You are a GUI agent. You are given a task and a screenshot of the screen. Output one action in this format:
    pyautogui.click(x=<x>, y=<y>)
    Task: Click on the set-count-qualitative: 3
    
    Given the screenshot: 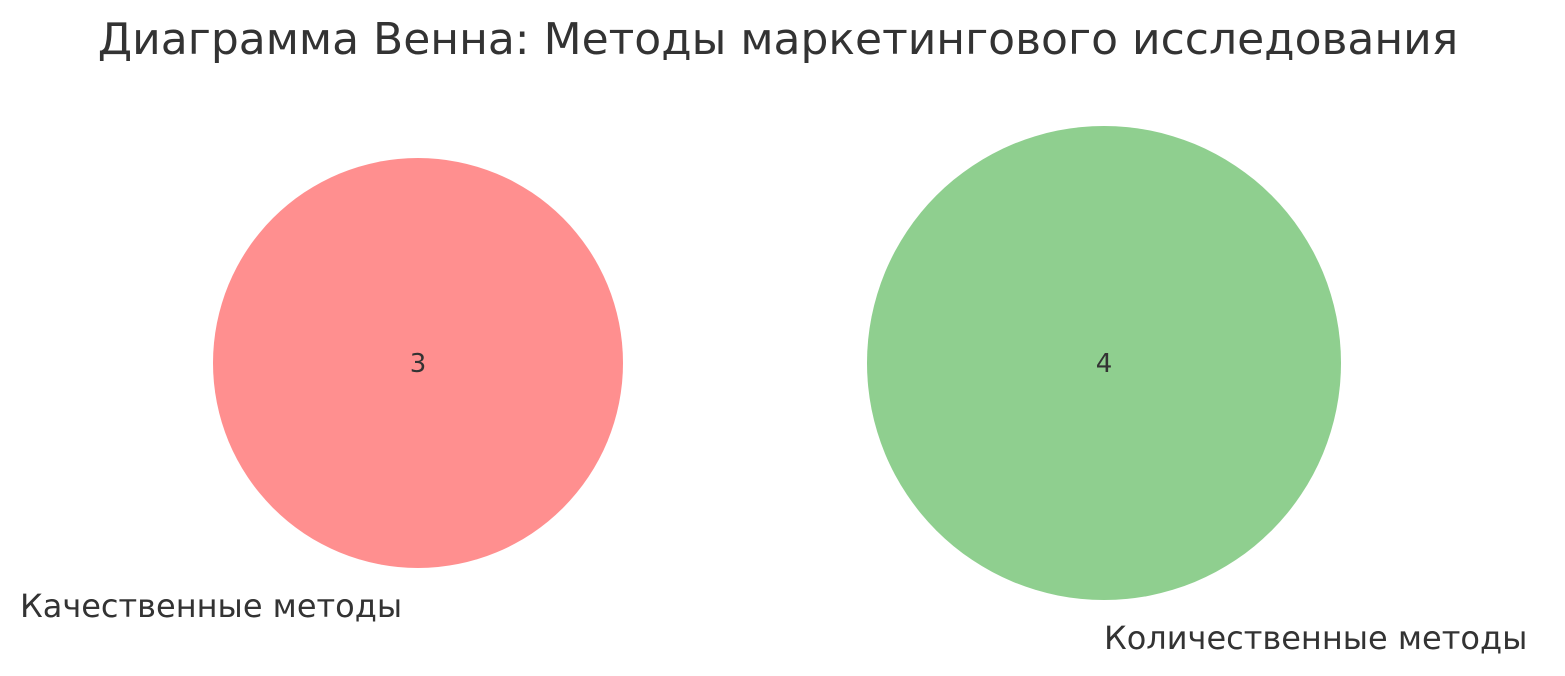 What is the action you would take?
    pyautogui.click(x=418, y=364)
    